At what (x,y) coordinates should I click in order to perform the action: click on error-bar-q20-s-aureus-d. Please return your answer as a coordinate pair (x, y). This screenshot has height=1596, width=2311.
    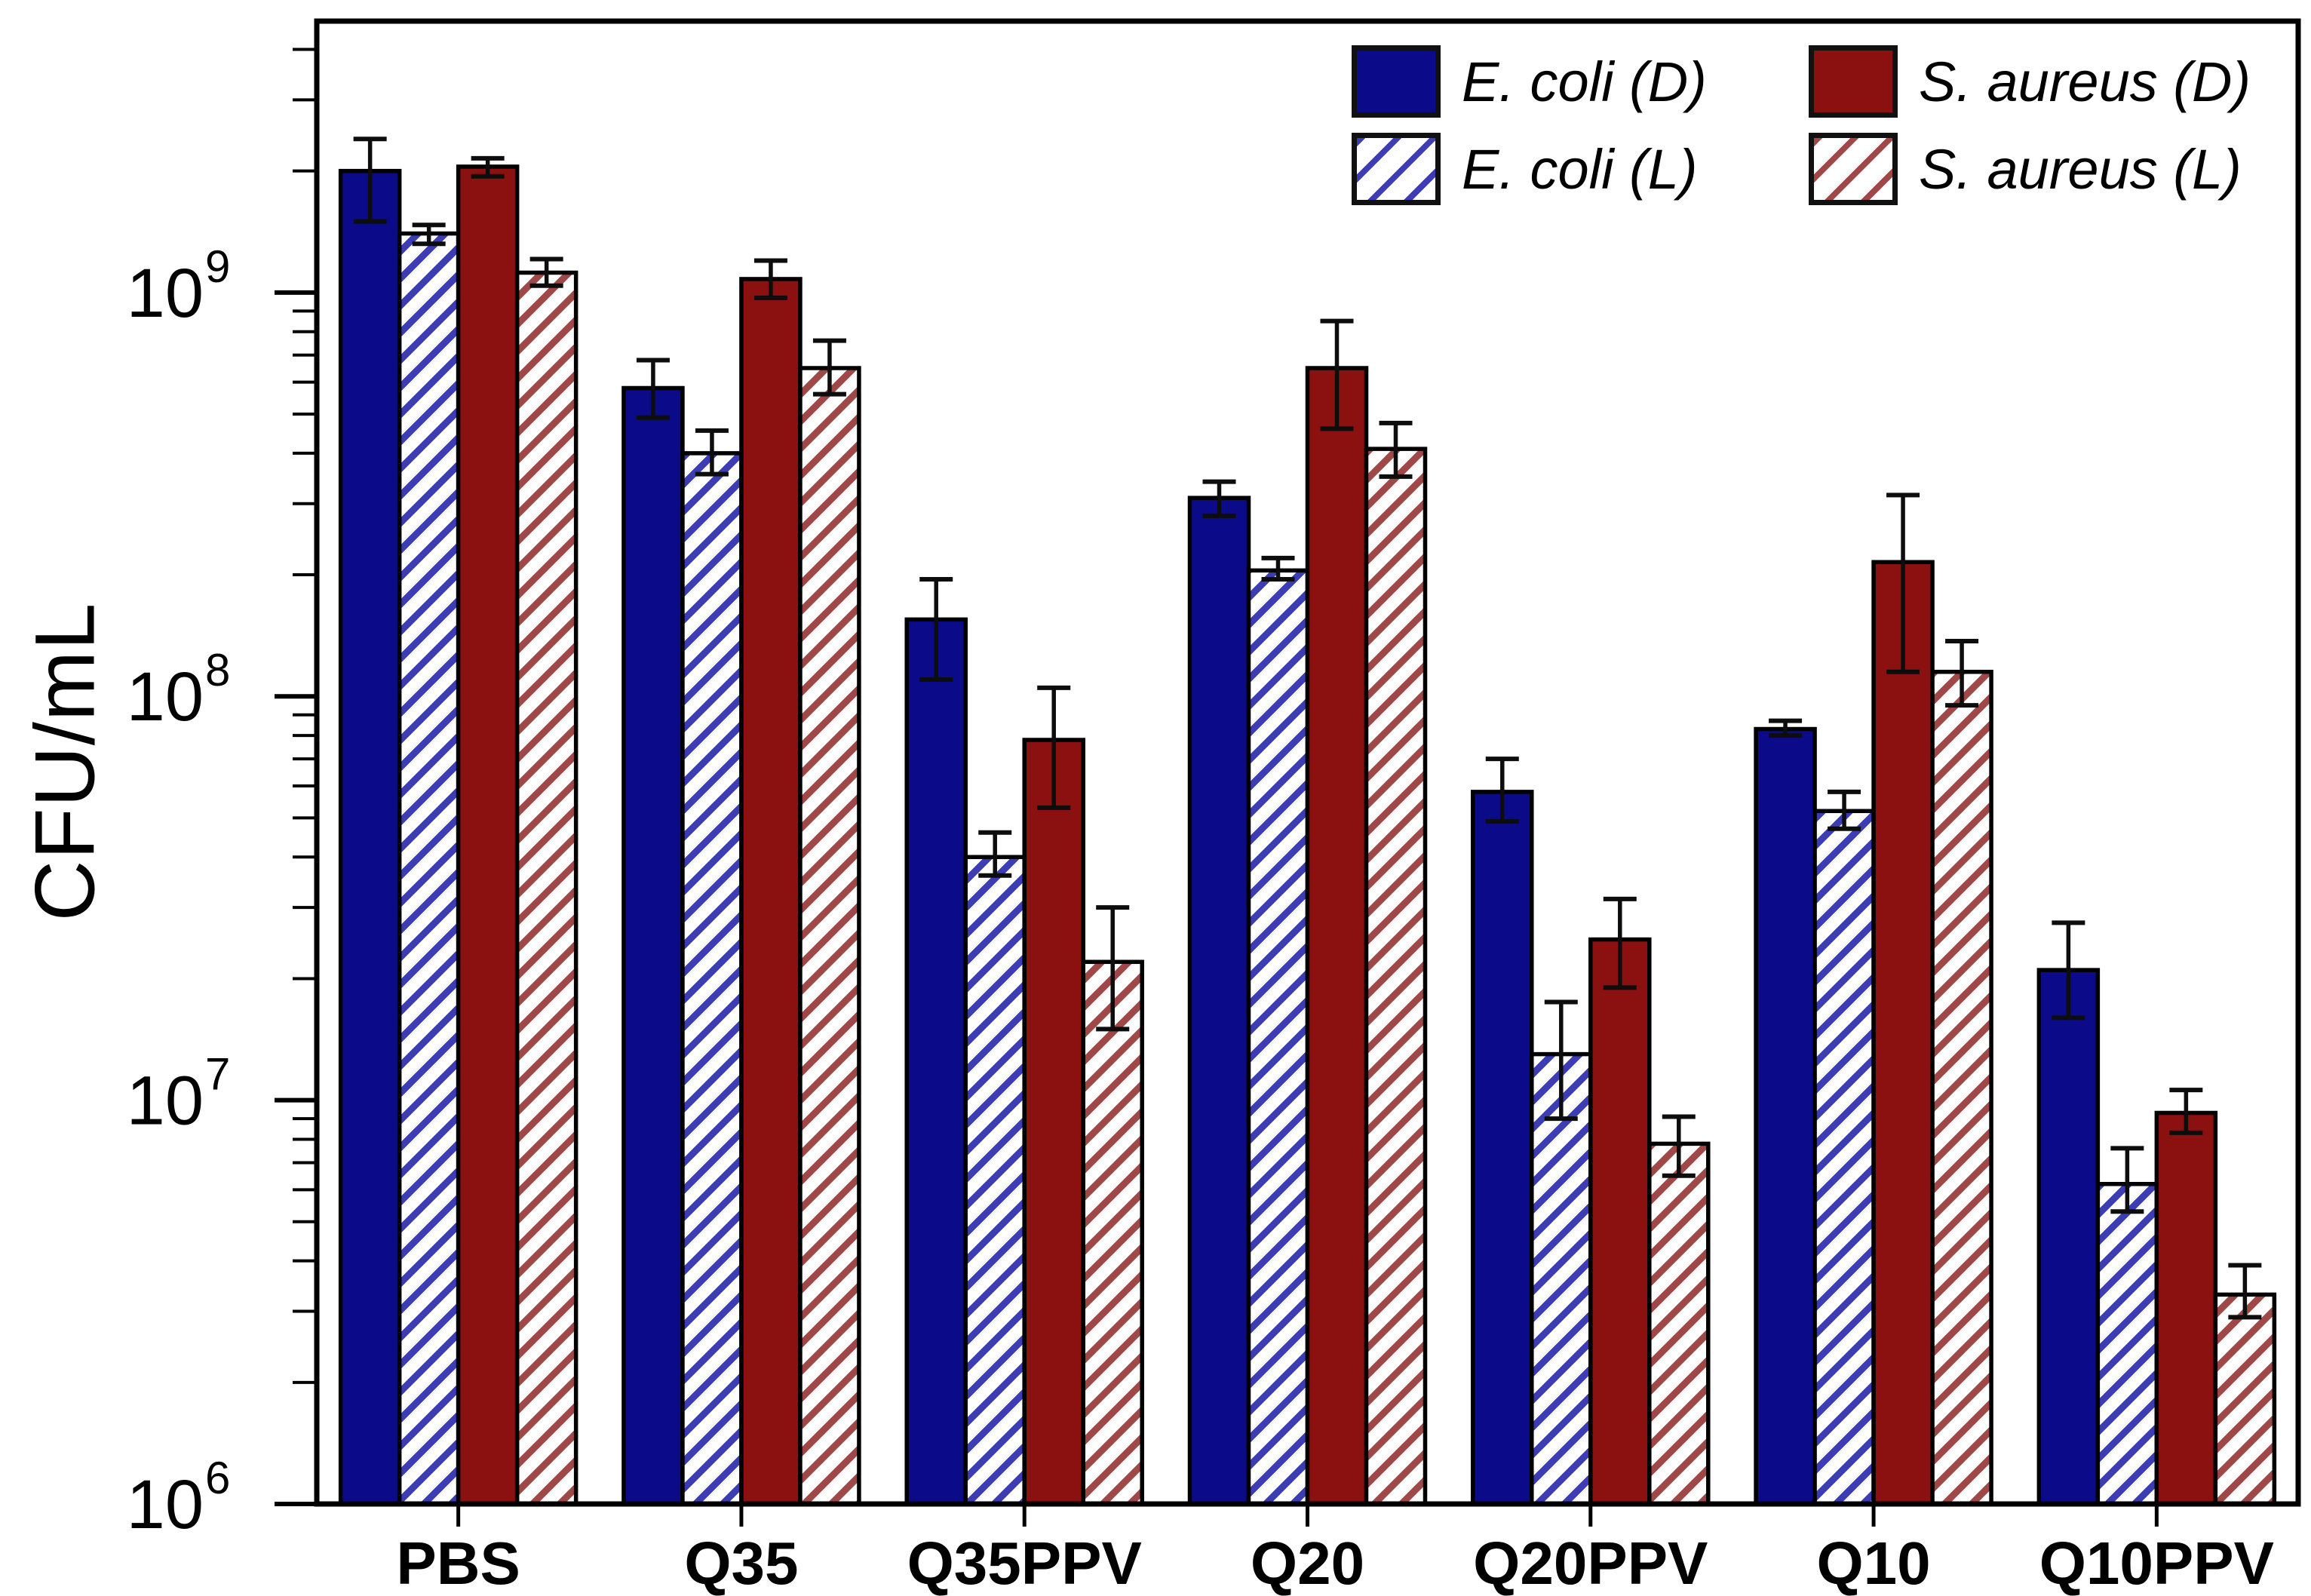
    Looking at the image, I should click on (1337, 374).